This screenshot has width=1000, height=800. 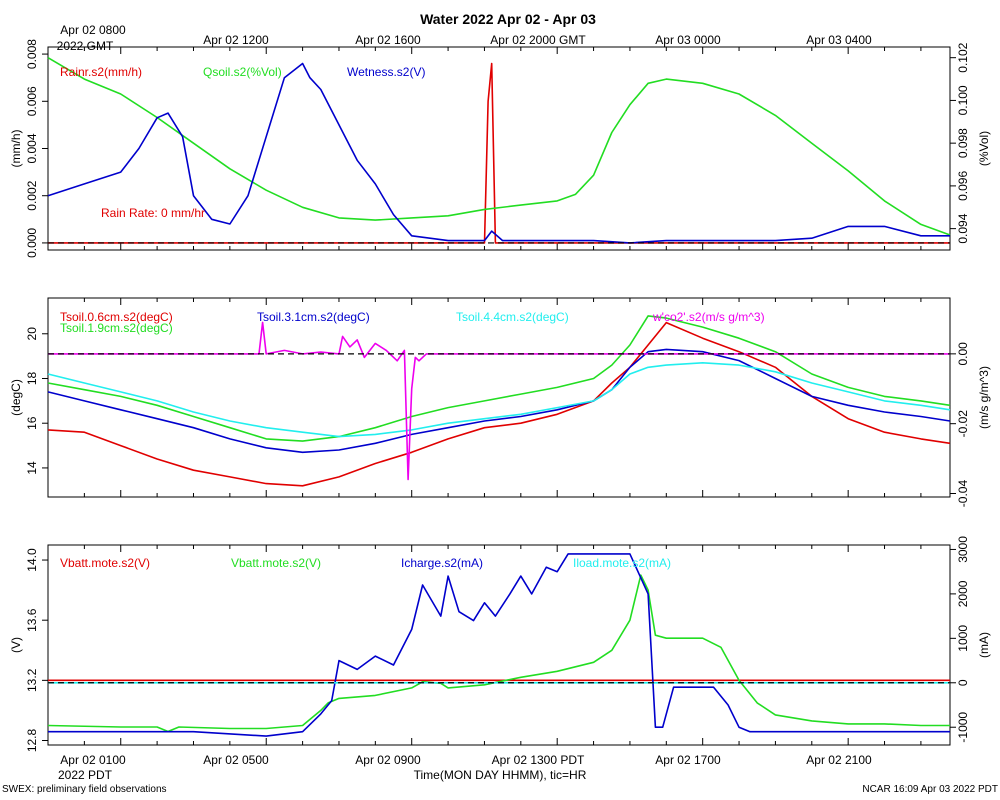 I want to click on legend-iload: Iload.mote.s2(mA), so click(x=622, y=563).